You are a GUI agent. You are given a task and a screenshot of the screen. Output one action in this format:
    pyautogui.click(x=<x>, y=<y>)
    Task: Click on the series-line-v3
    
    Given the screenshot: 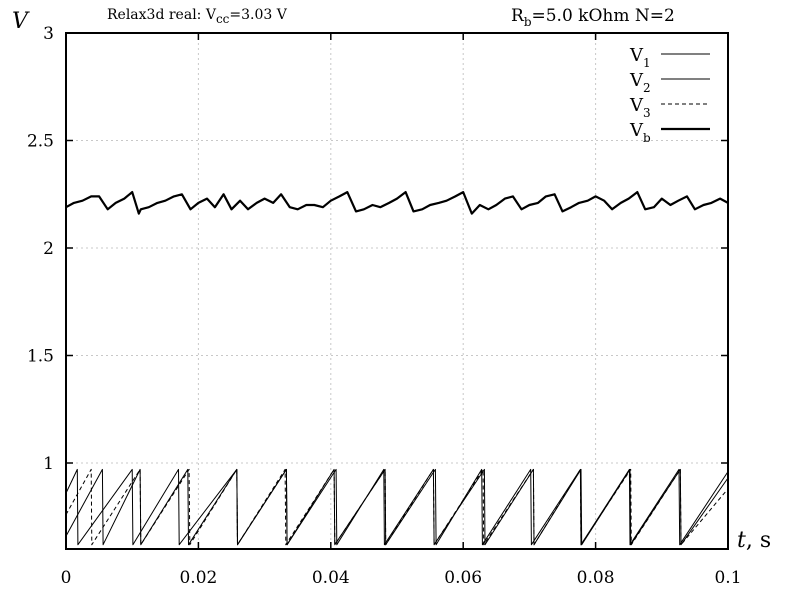 What is the action you would take?
    pyautogui.click(x=397, y=507)
    